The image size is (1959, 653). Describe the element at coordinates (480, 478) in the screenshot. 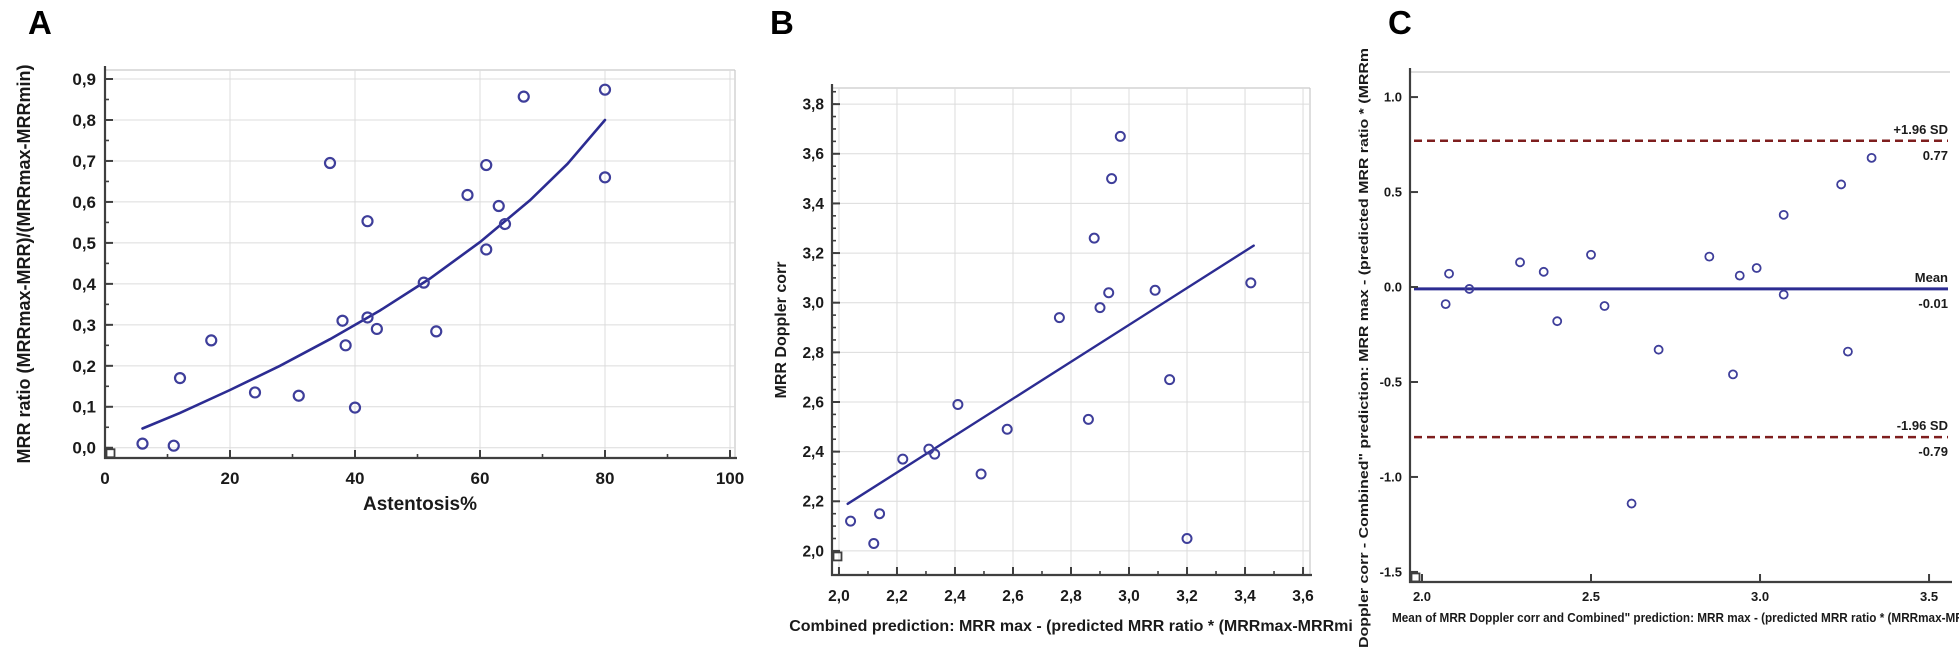

I see `x-tick-label: 60` at that location.